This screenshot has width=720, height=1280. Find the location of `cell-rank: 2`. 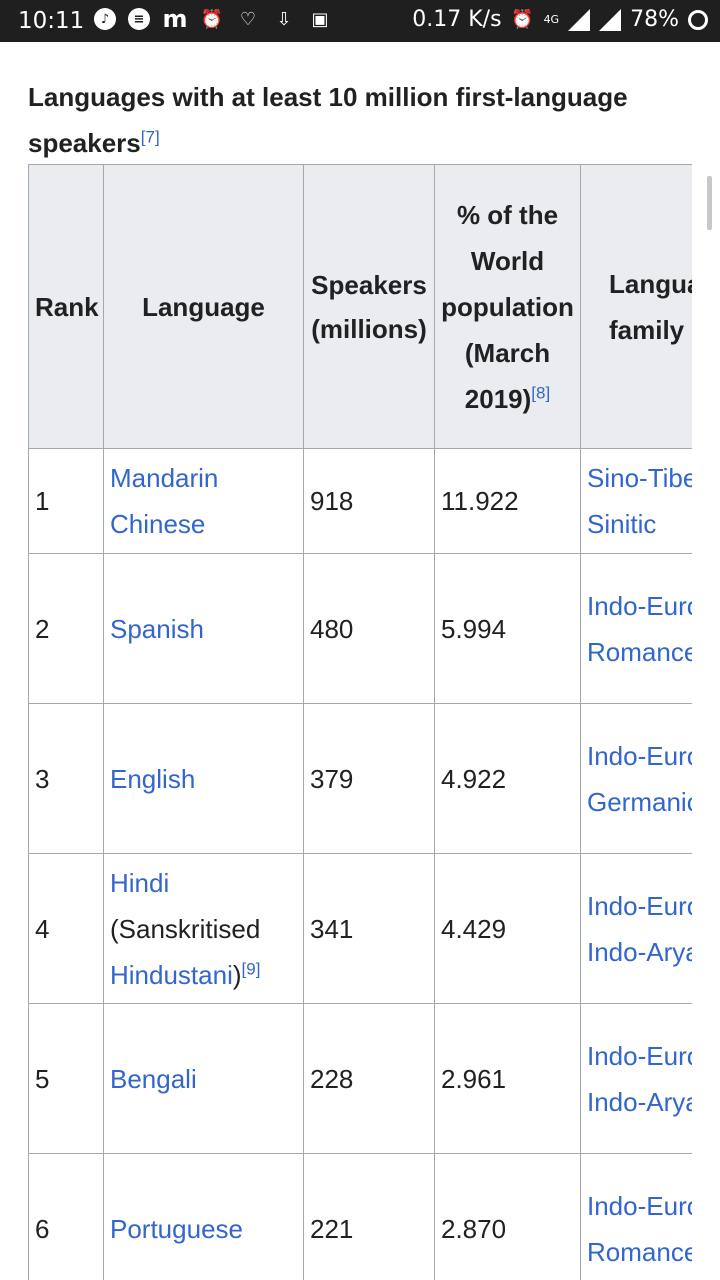

cell-rank: 2 is located at coordinates (66, 628).